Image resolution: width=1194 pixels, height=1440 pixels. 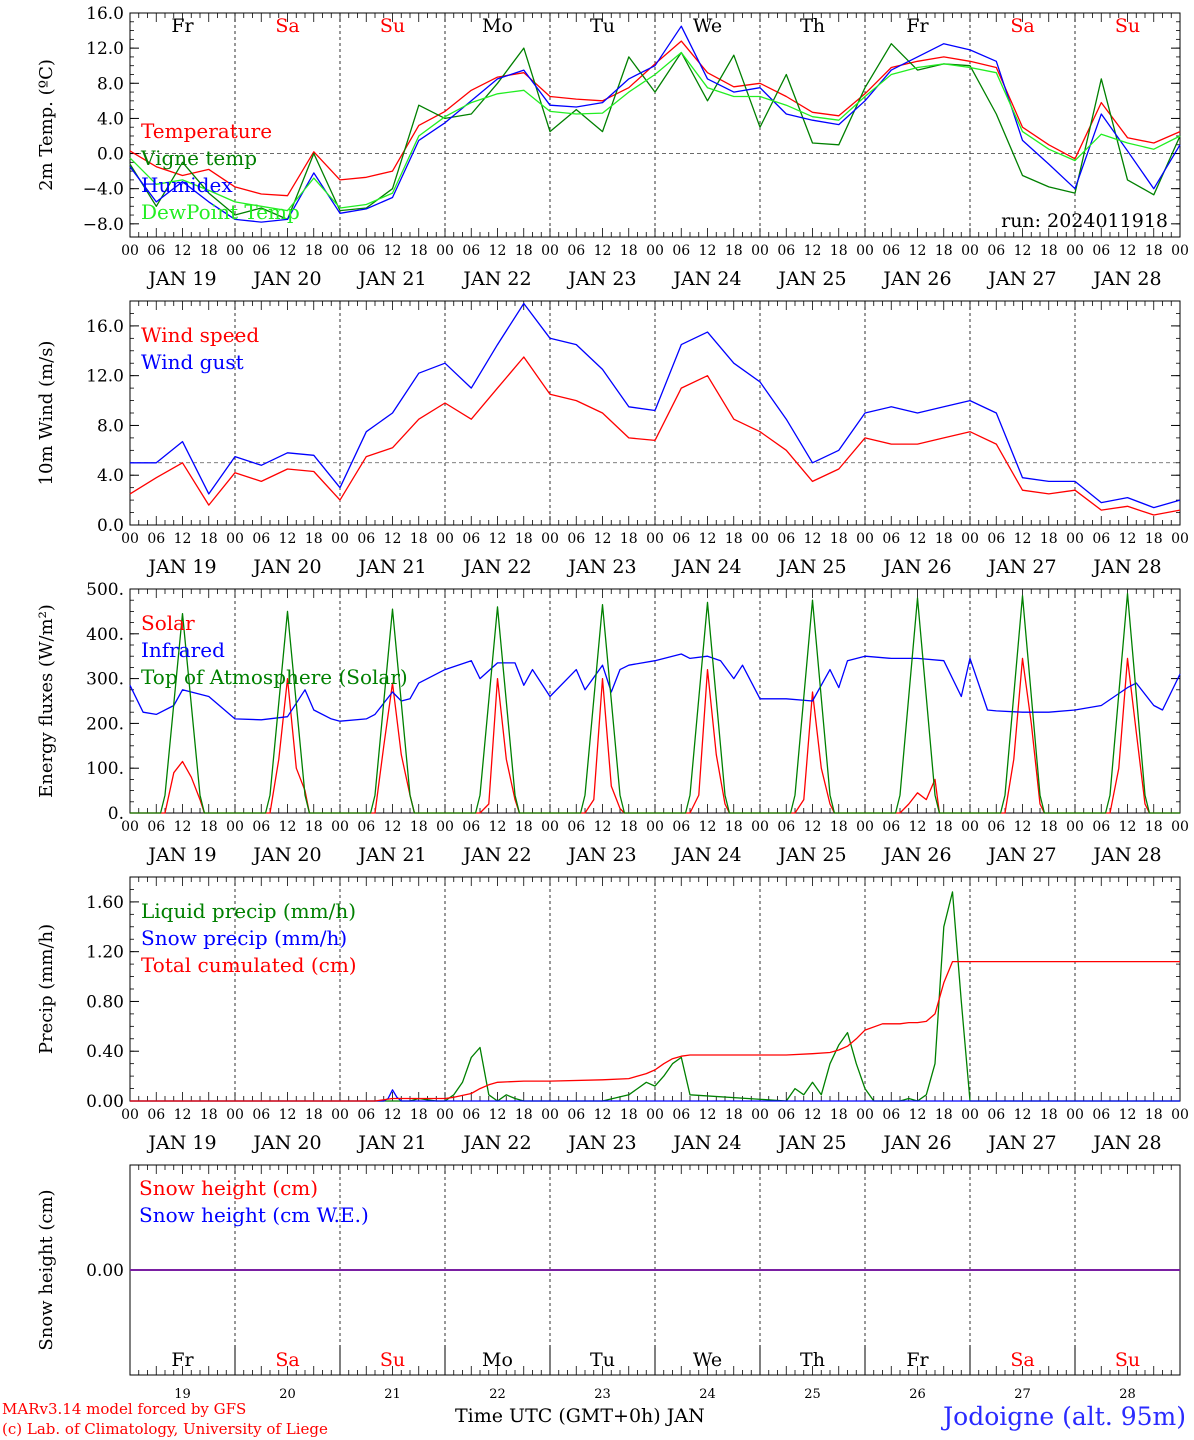 What do you see at coordinates (917, 1394) in the screenshot?
I see `day-number: 26` at bounding box center [917, 1394].